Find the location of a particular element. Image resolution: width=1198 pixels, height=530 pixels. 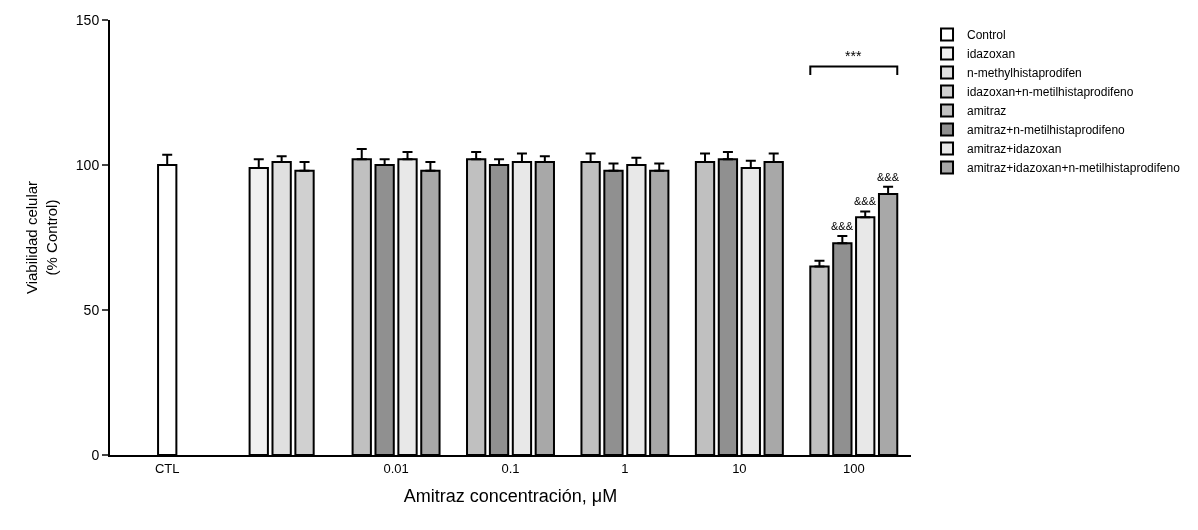

legend-label: Control is located at coordinates (986, 35).